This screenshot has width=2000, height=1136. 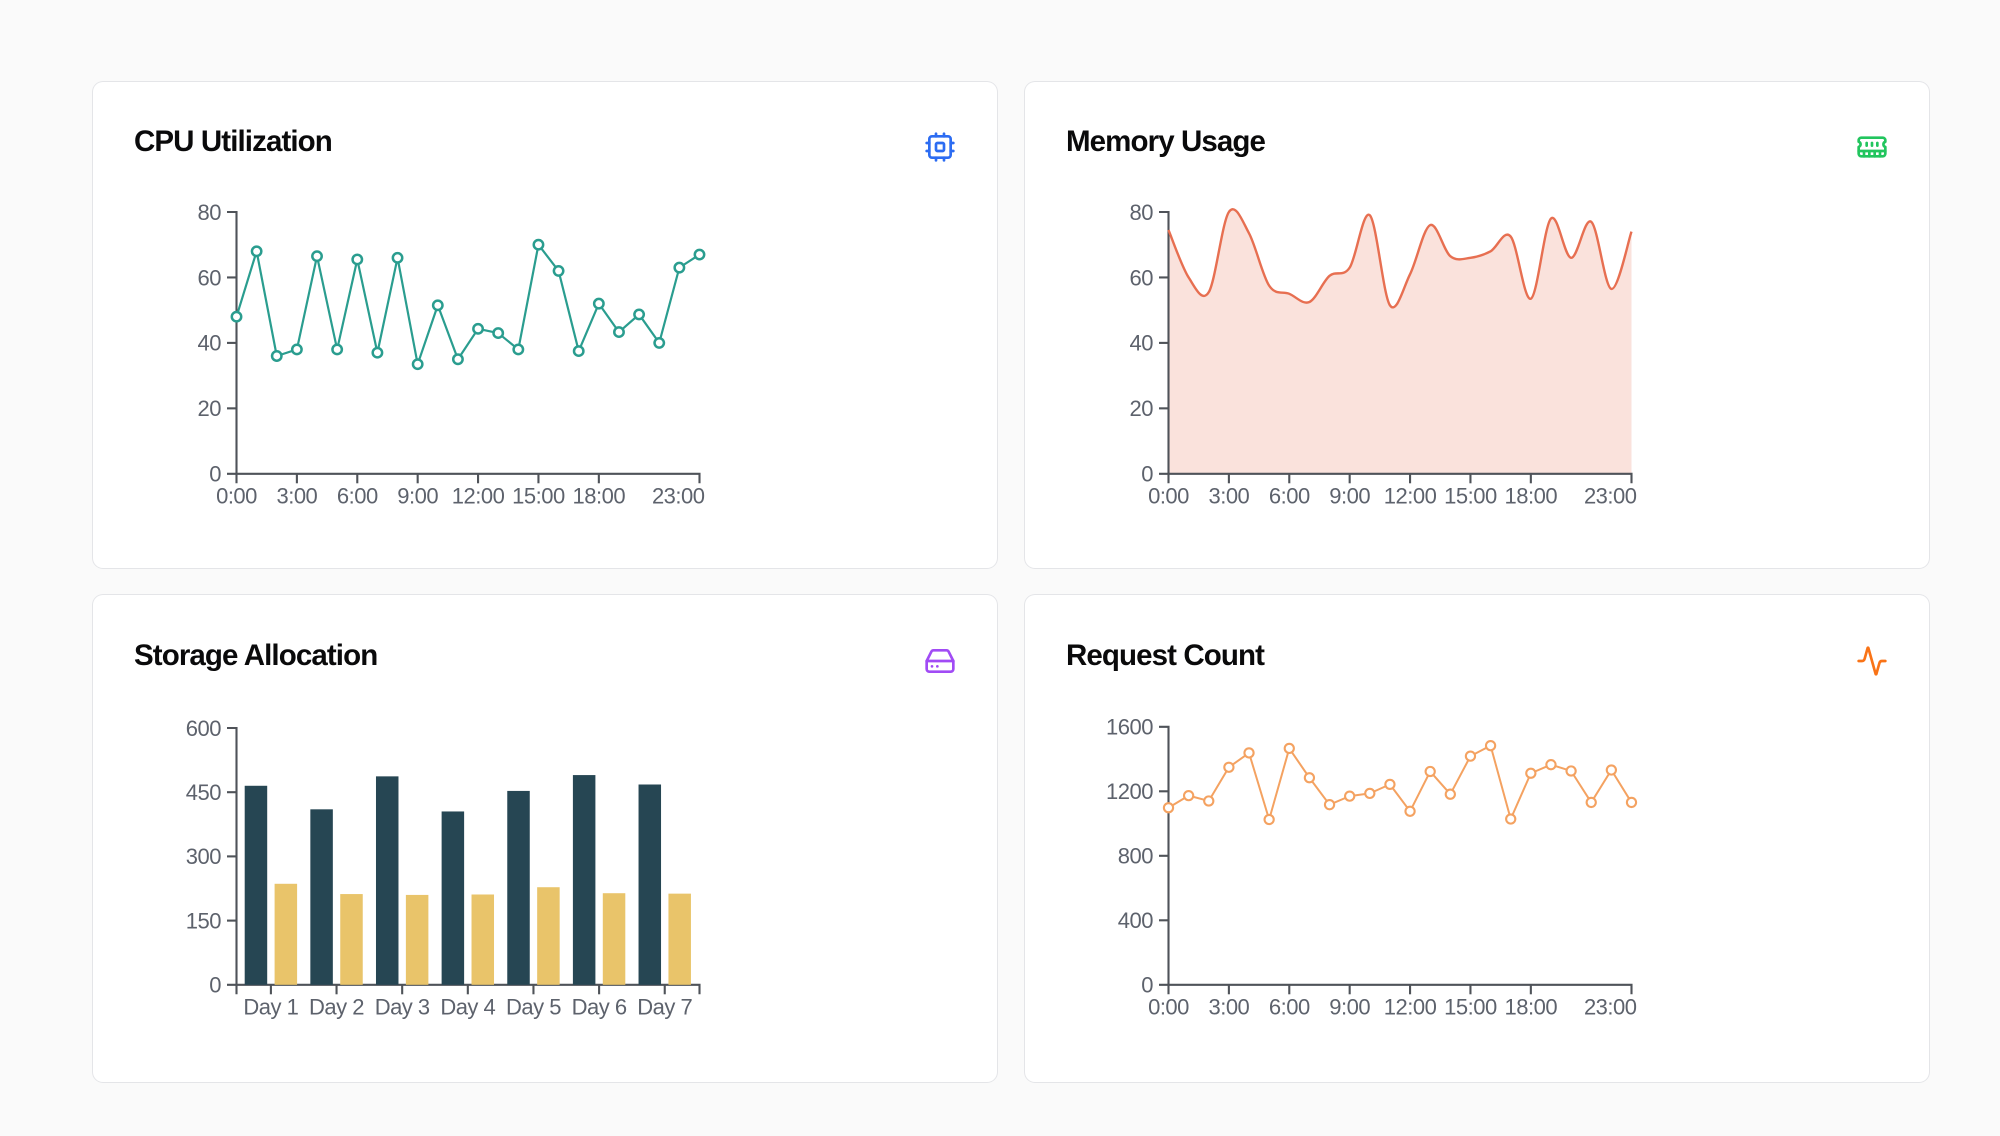 I want to click on svg-text: Day 2, so click(x=336, y=1007).